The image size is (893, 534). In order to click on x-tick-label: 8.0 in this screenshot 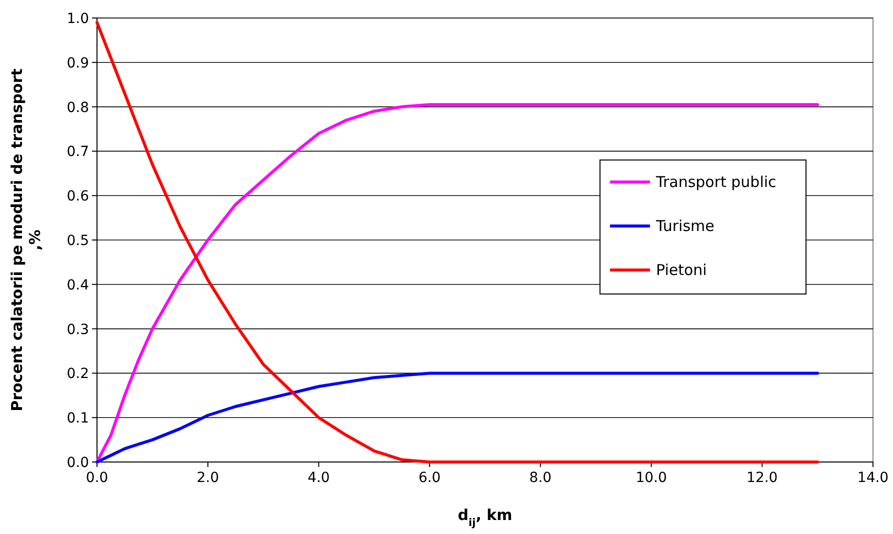, I will do `click(540, 478)`.